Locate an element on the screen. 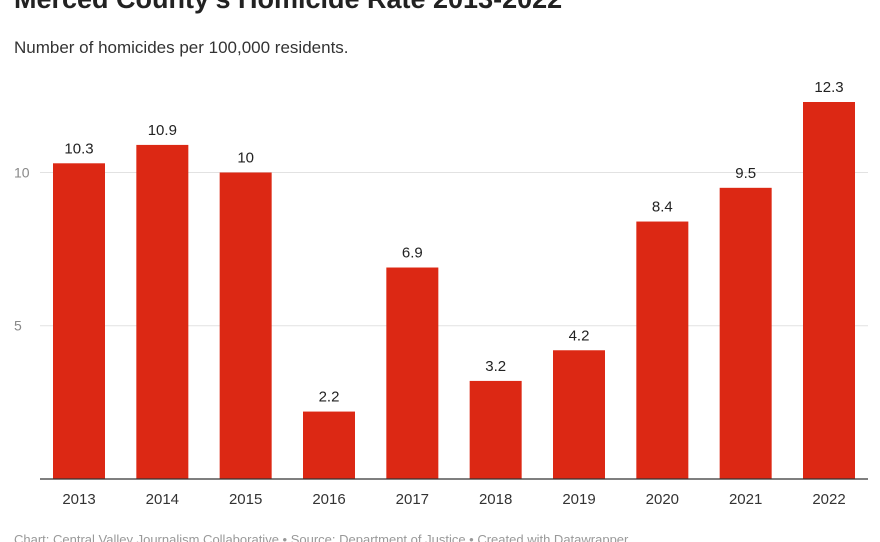  value-label-2015: 10 is located at coordinates (245, 157).